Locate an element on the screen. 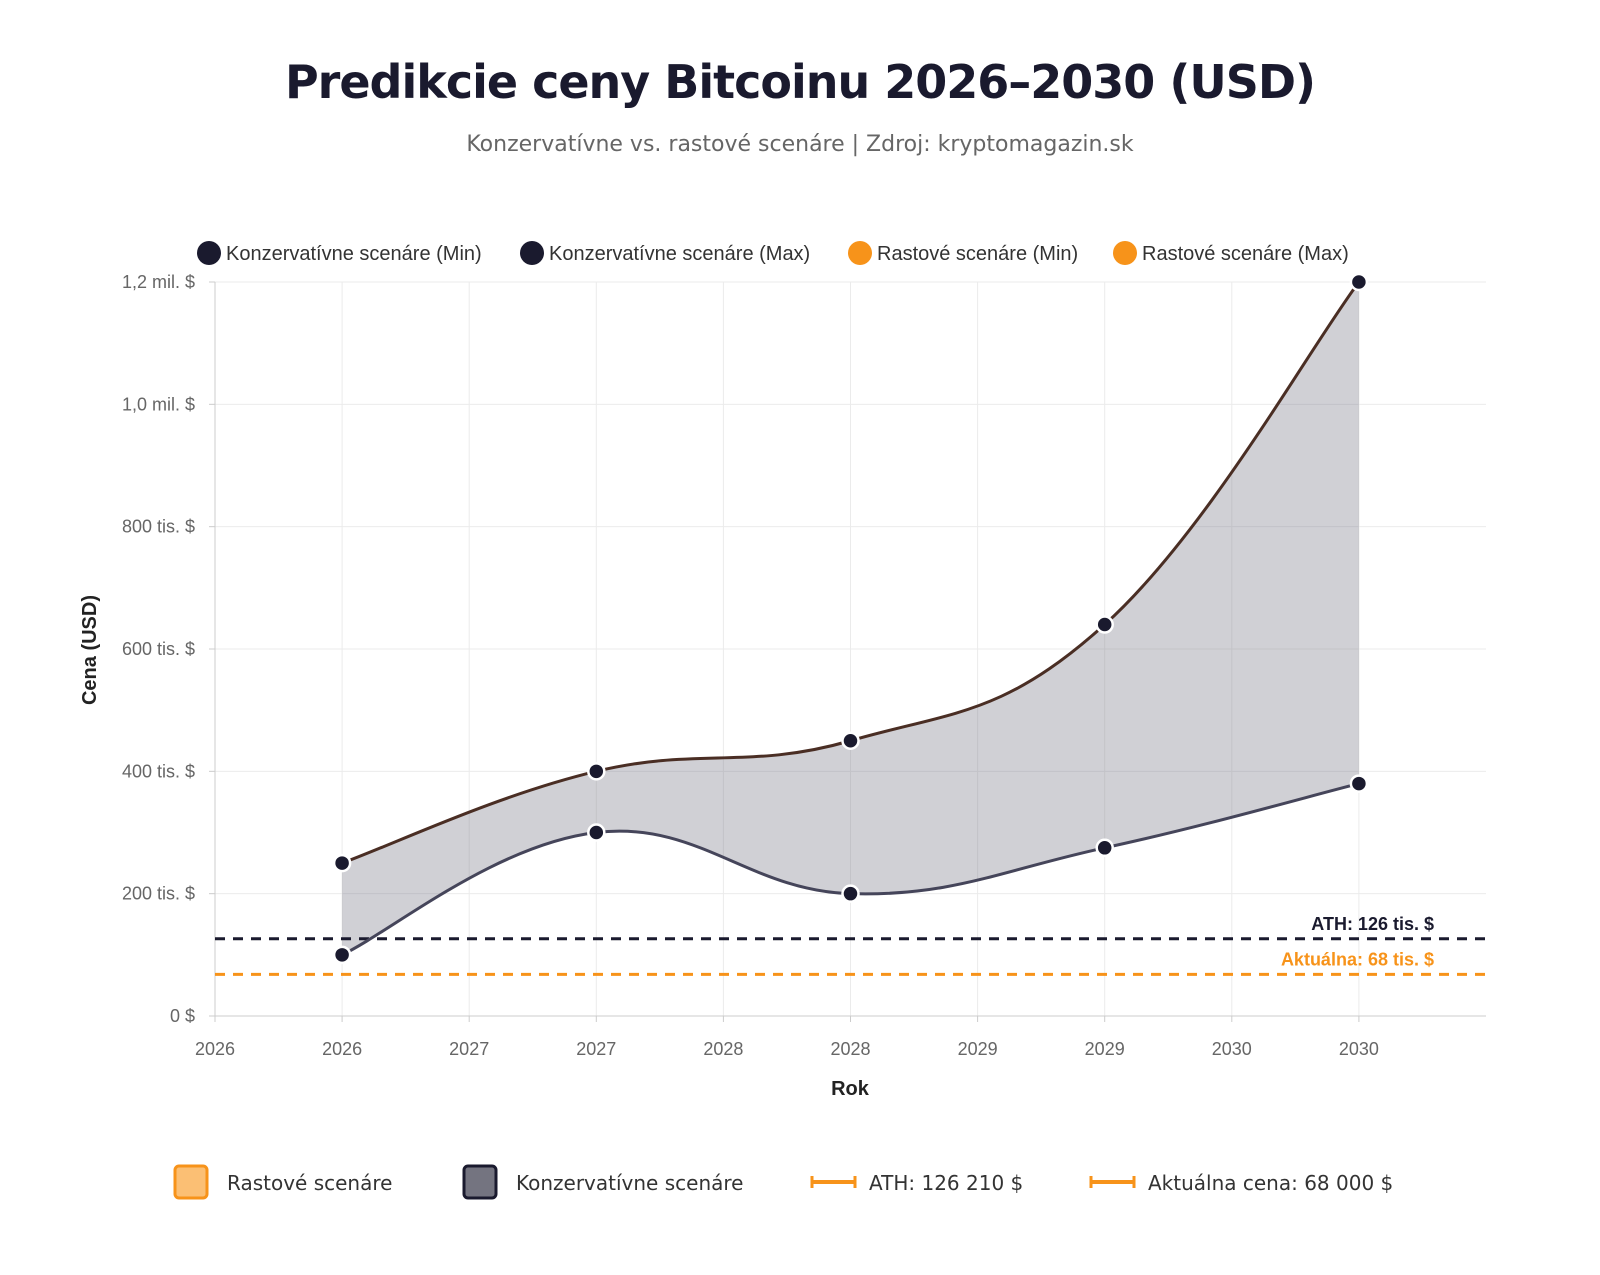 This screenshot has height=1275, width=1600. y-tick-label: 1,0 mil. $ is located at coordinates (158, 404).